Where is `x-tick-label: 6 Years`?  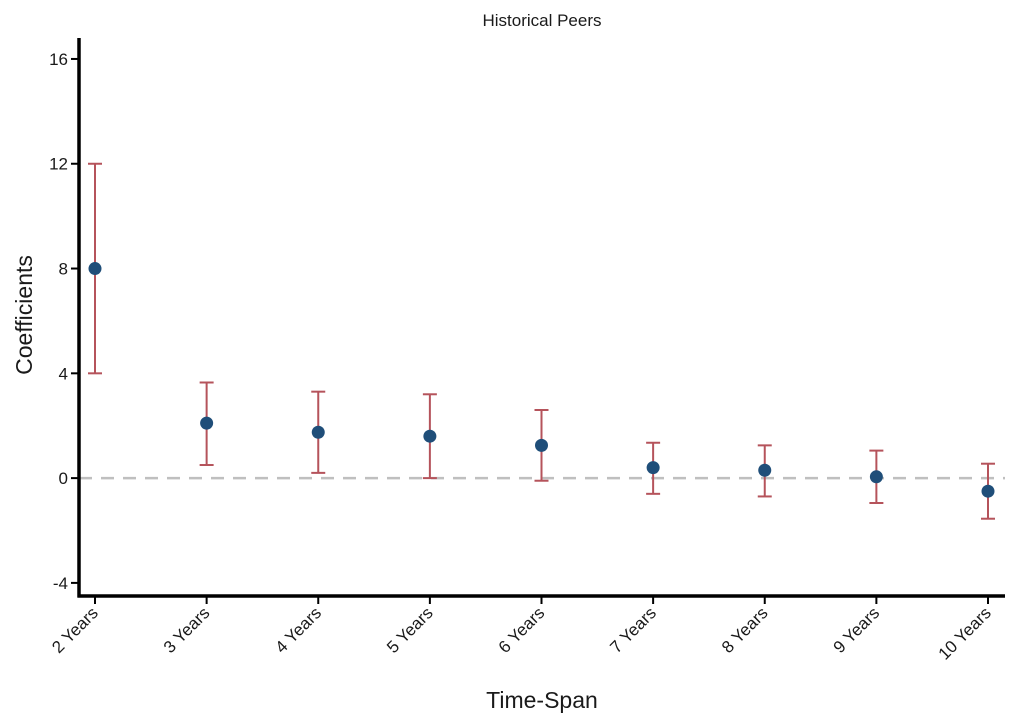 x-tick-label: 6 Years is located at coordinates (522, 630).